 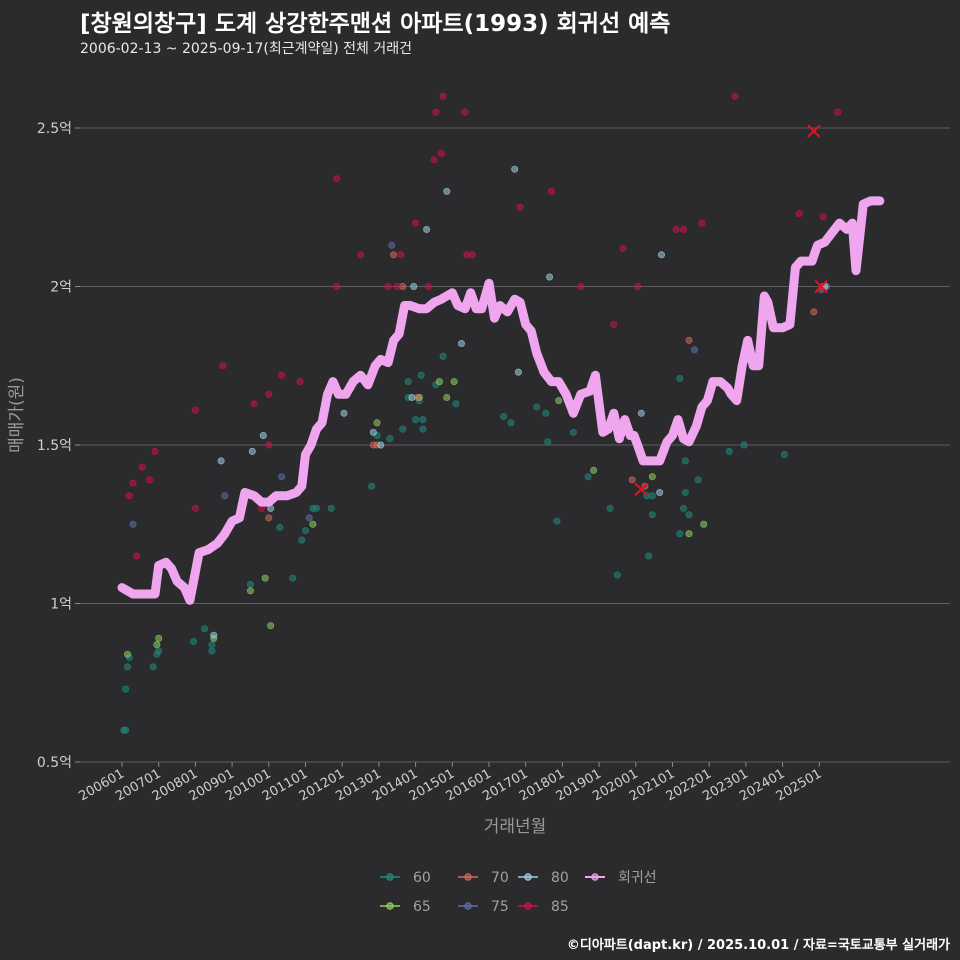 What do you see at coordinates (560, 907) in the screenshot?
I see `legend-label: 85` at bounding box center [560, 907].